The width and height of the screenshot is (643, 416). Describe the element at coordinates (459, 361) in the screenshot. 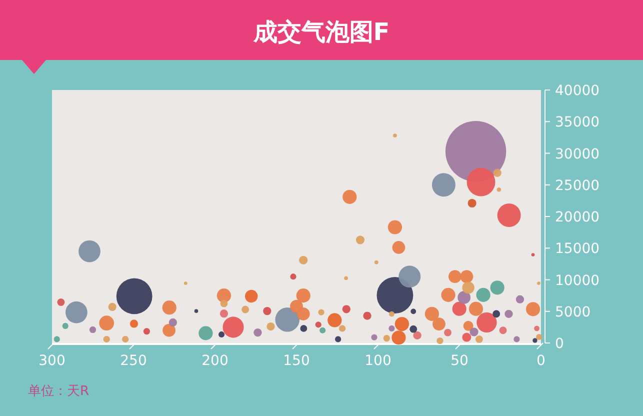

I see `x-tick-label: 50` at that location.